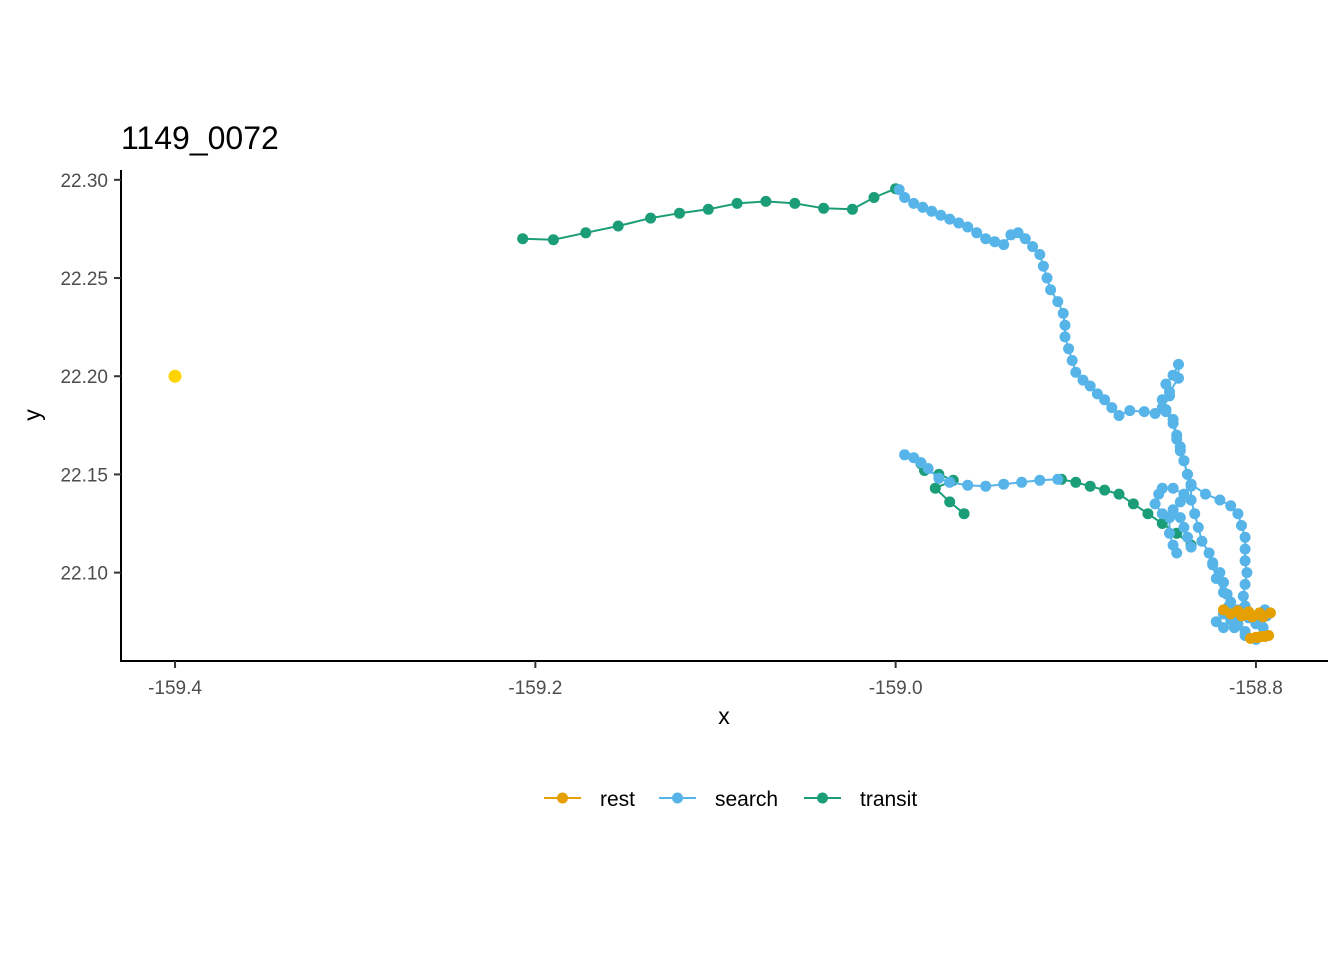 The width and height of the screenshot is (1344, 960). I want to click on legend-label-transit: transit, so click(888, 799).